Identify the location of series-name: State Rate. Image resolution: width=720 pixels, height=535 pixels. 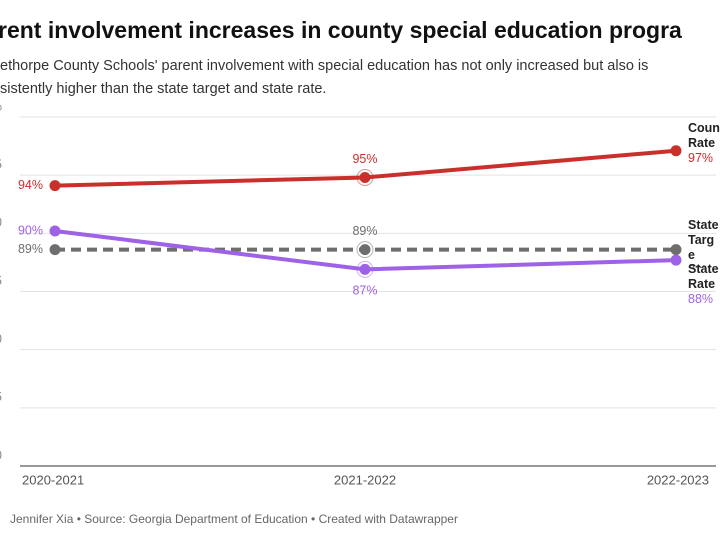
(703, 277).